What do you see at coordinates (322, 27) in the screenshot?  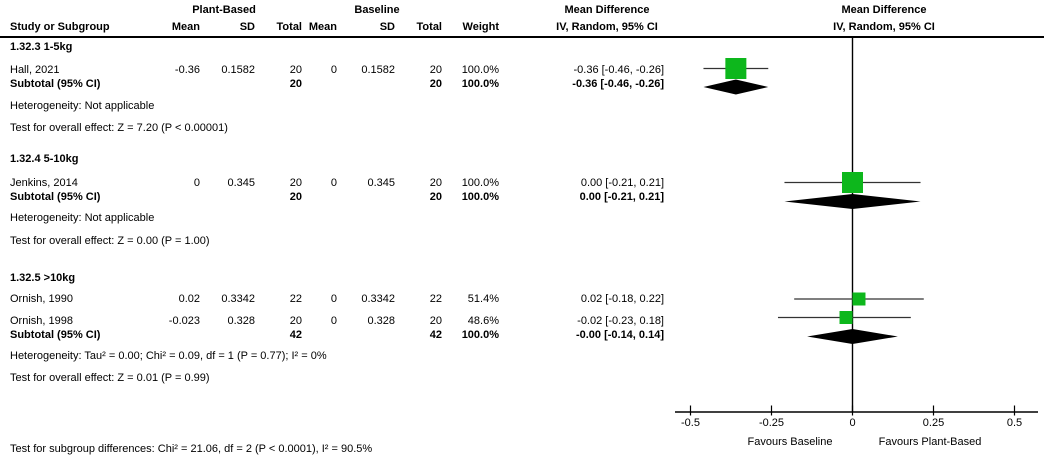 I see `baseline-mean-header: Mean` at bounding box center [322, 27].